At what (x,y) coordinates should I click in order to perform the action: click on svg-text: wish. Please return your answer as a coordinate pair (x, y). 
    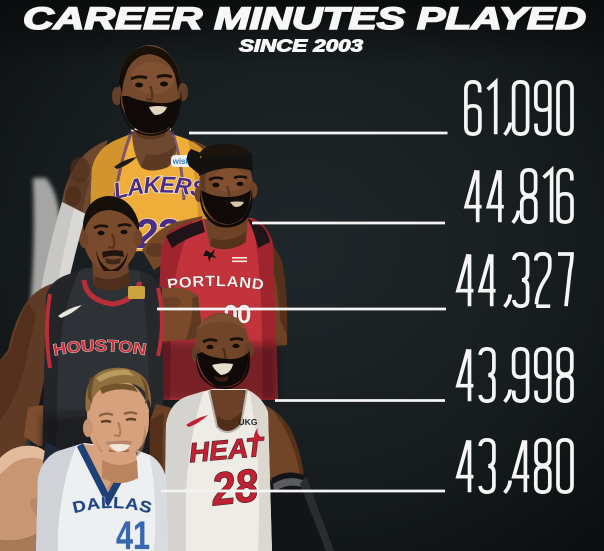
    Looking at the image, I should click on (181, 161).